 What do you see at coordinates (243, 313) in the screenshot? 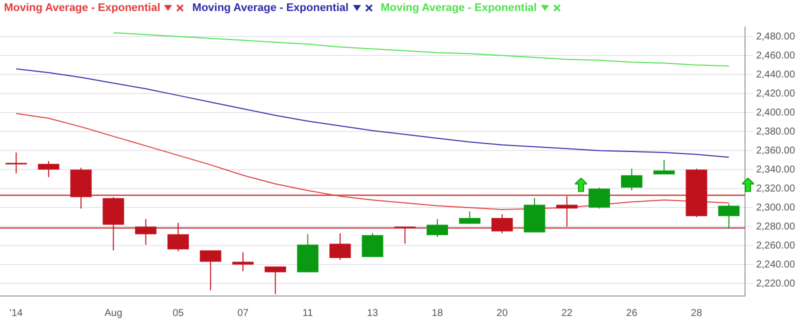
I see `x-tick-label: 07` at bounding box center [243, 313].